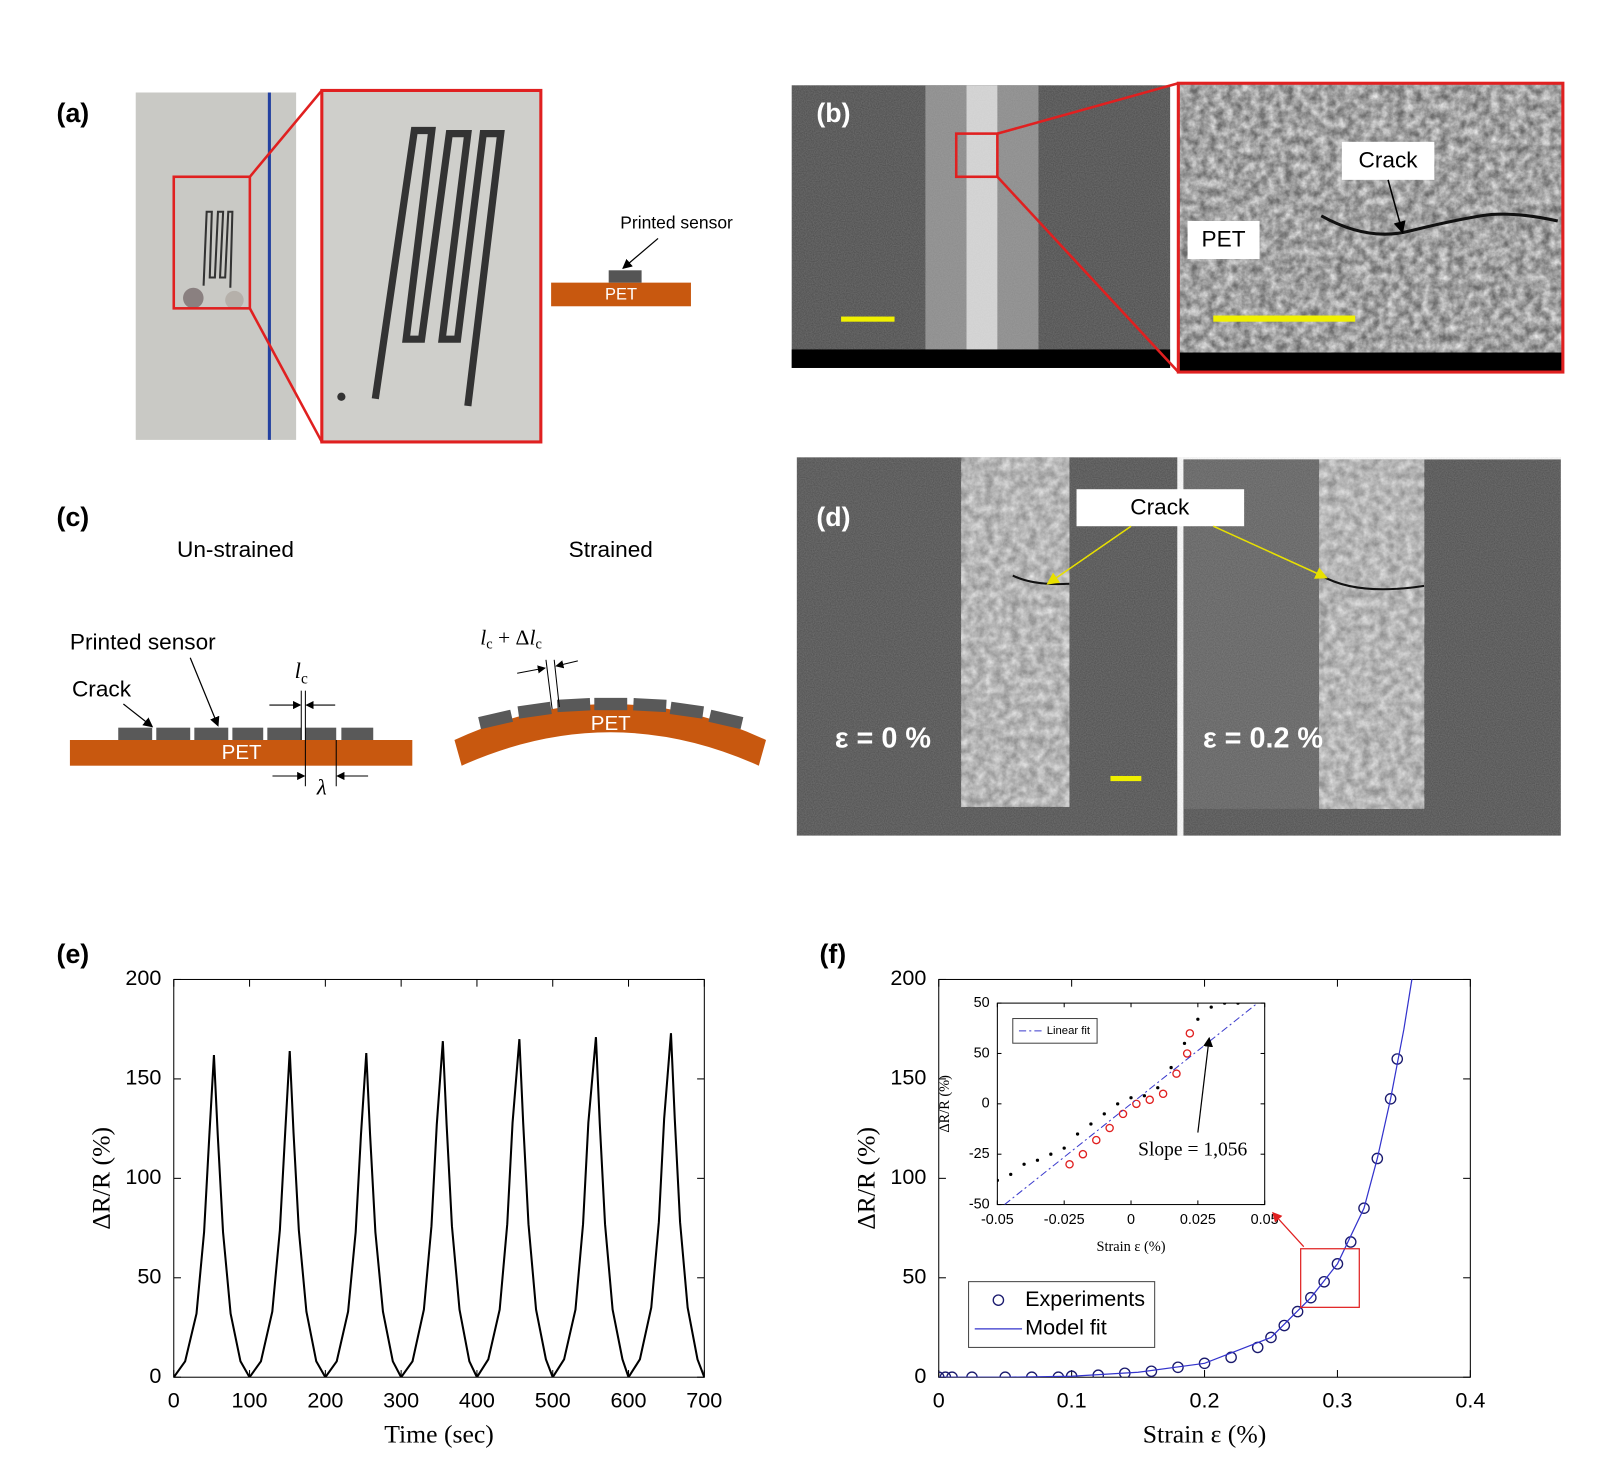 The height and width of the screenshot is (1480, 1604). What do you see at coordinates (235, 549) in the screenshot?
I see `left-title: Un-strained` at bounding box center [235, 549].